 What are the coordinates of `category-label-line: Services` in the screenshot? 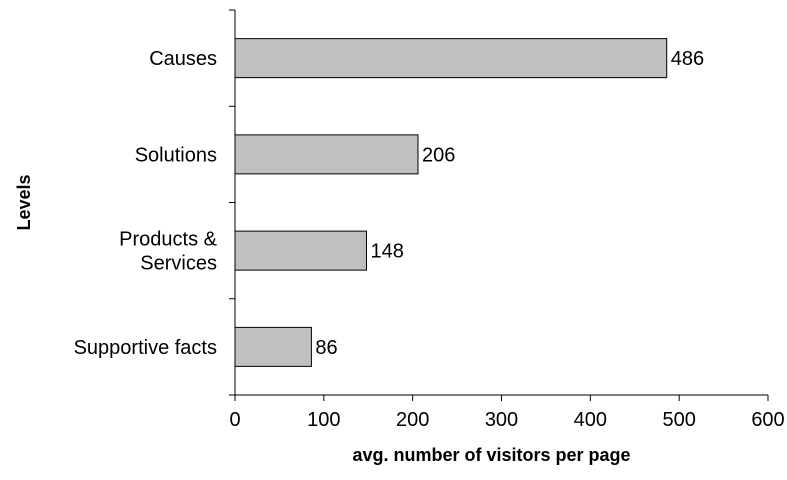 It's located at (178, 264).